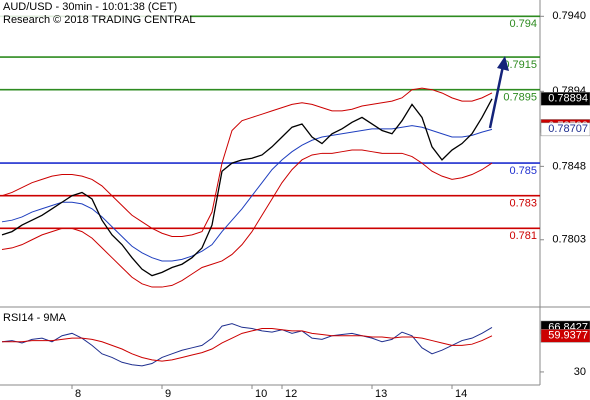 This screenshot has height=400, width=590. Describe the element at coordinates (291, 394) in the screenshot. I see `x-tick-label: 12` at that location.